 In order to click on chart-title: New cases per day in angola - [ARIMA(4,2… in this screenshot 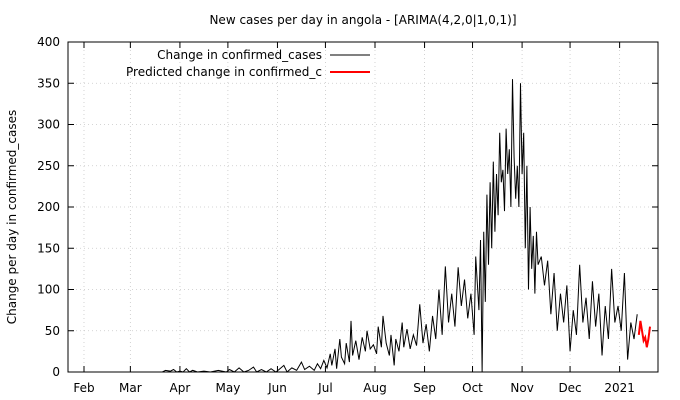, I will do `click(362, 20)`.